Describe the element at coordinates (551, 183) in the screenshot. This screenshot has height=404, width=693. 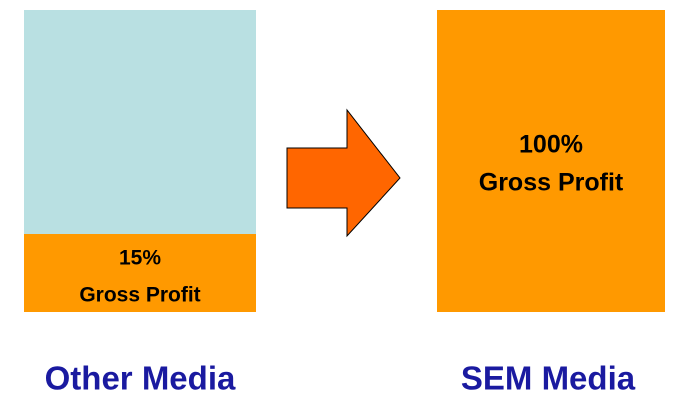
I see `sem-label: Gross Profit` at that location.